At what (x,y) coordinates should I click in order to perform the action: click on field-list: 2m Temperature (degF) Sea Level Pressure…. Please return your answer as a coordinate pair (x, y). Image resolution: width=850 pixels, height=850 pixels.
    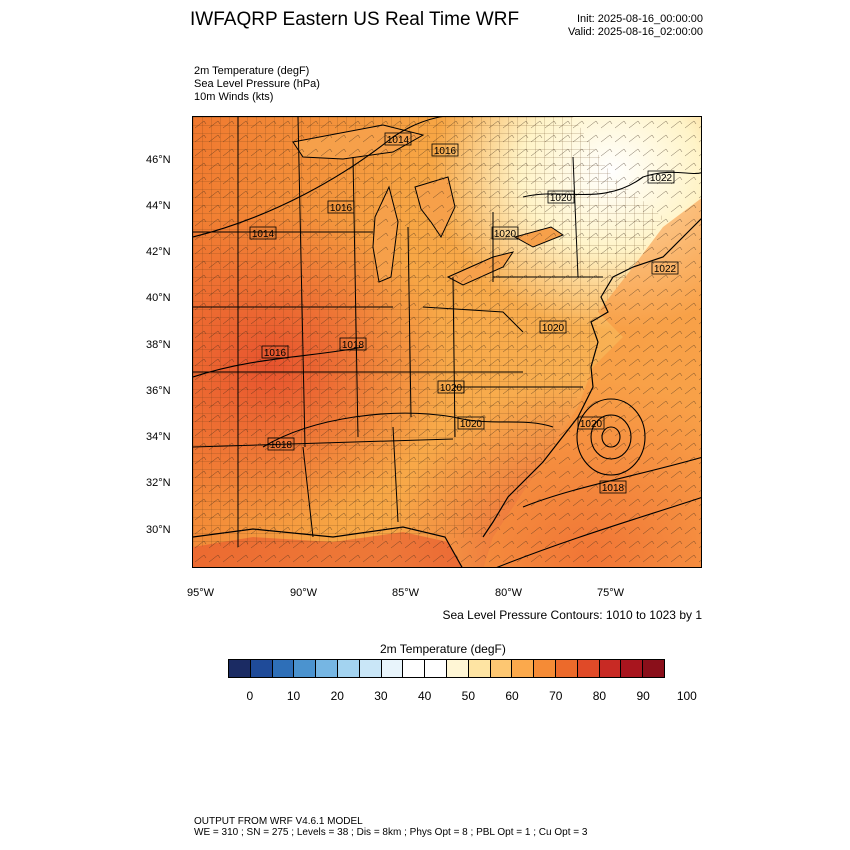
    Looking at the image, I should click on (257, 84).